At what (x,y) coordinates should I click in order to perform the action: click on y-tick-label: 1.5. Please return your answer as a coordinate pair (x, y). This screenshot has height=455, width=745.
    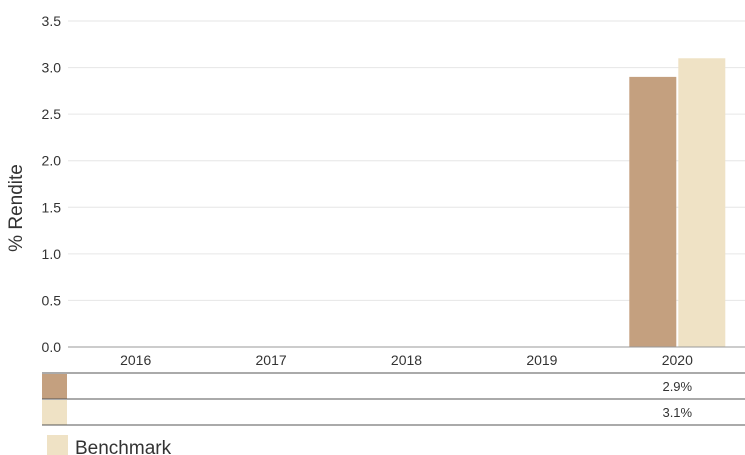
    Looking at the image, I should click on (52, 207).